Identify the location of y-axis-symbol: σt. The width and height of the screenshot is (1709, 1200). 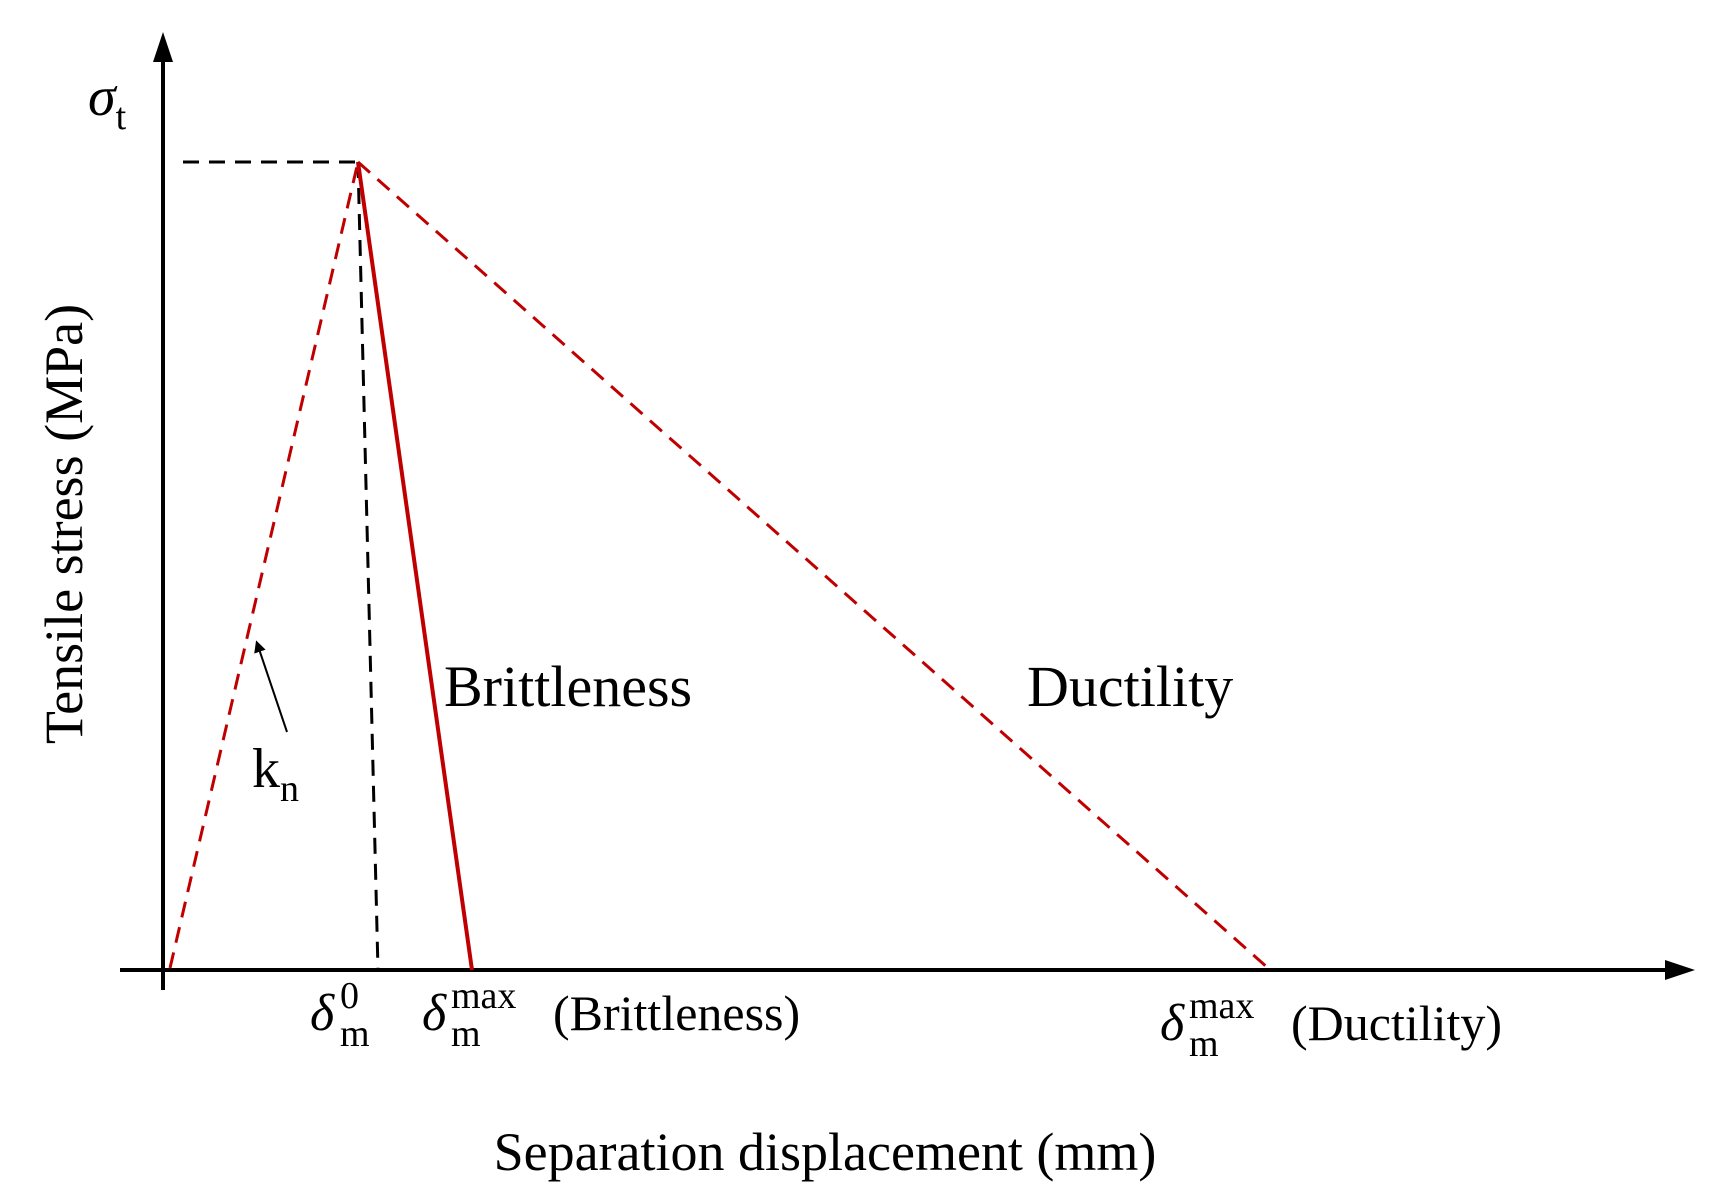
(107, 102).